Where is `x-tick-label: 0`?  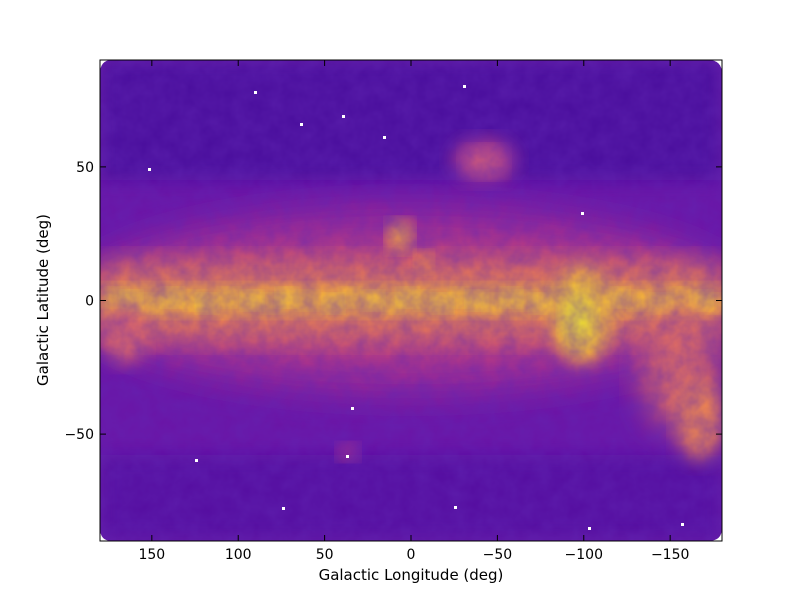
x-tick-label: 0 is located at coordinates (411, 555).